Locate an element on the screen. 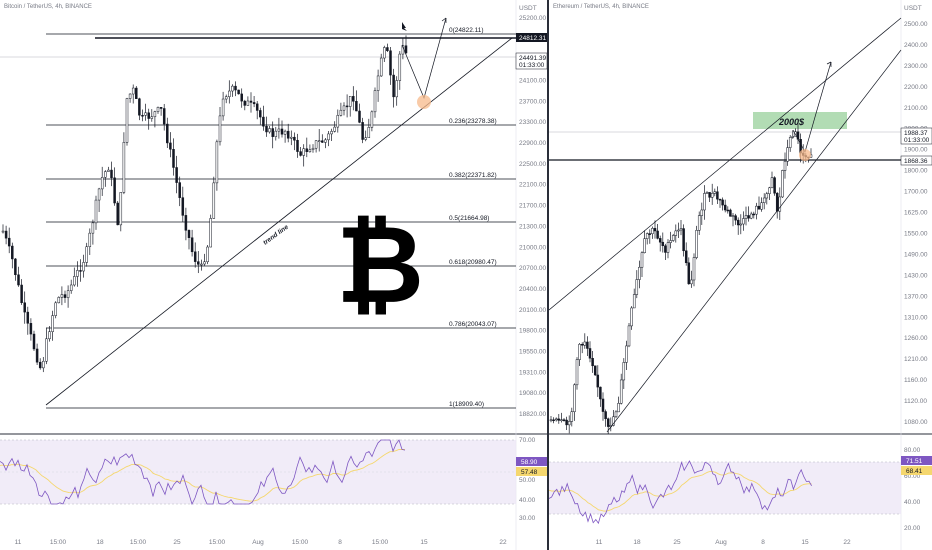 The image size is (932, 550). price-axis-tick: 2100.00 is located at coordinates (916, 108).